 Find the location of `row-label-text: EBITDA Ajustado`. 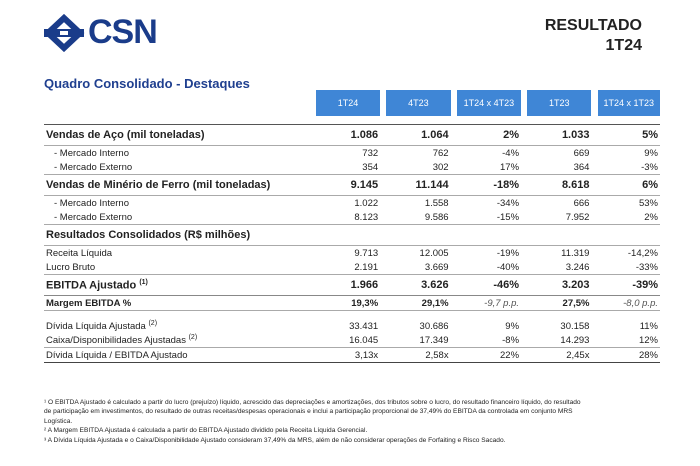

row-label-text: EBITDA Ajustado is located at coordinates (91, 285).